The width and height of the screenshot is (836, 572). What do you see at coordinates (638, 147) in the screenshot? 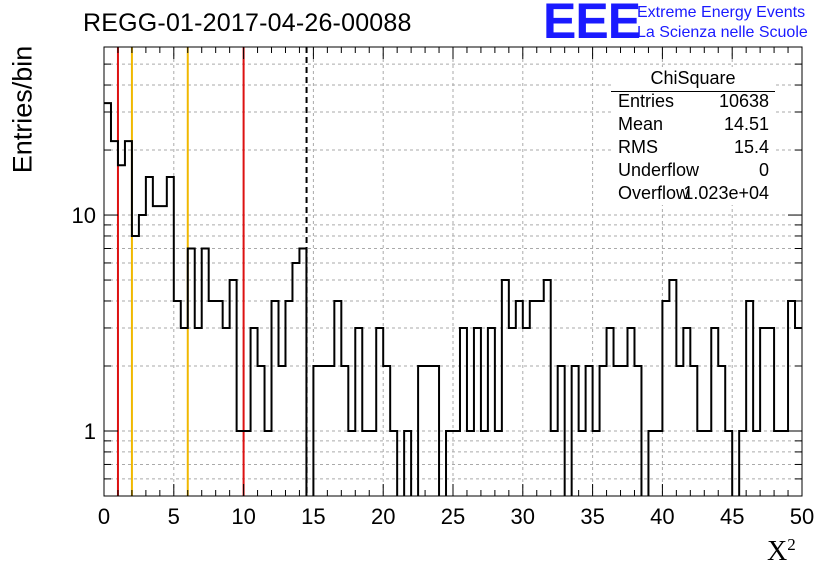
I see `stats-key: RMS` at bounding box center [638, 147].